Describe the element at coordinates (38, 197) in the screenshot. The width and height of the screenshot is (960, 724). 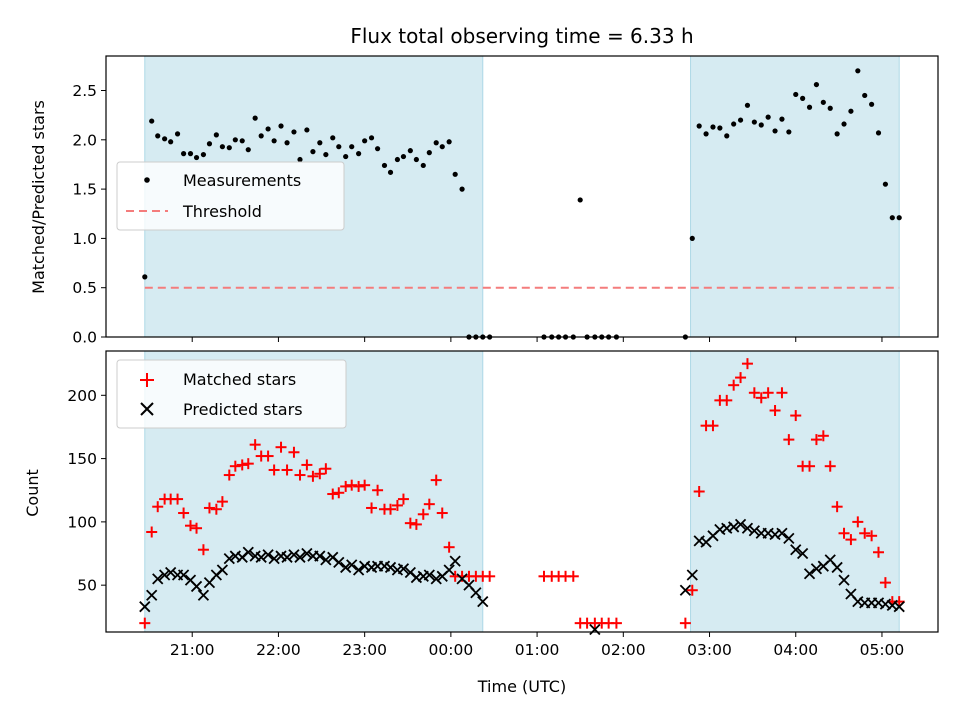
I see `ratio-y-axis-label: Matched/Predicted stars` at that location.